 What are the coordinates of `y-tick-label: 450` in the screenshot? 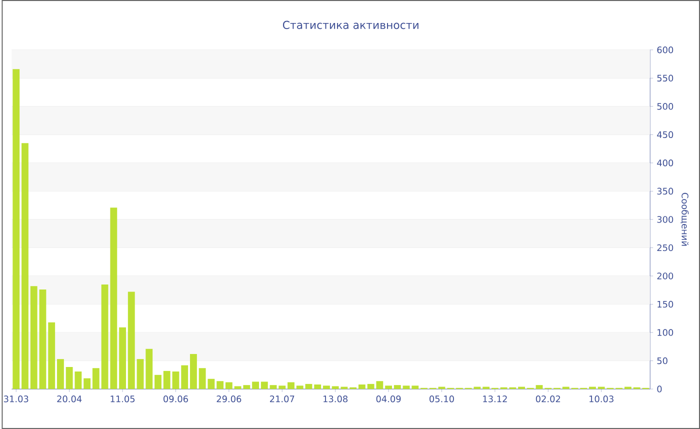 It's located at (665, 134).